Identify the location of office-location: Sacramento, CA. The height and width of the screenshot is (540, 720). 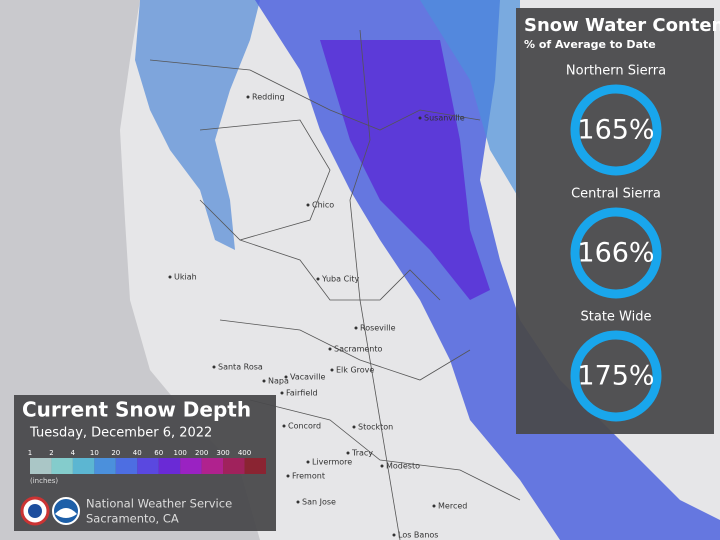
(132, 519).